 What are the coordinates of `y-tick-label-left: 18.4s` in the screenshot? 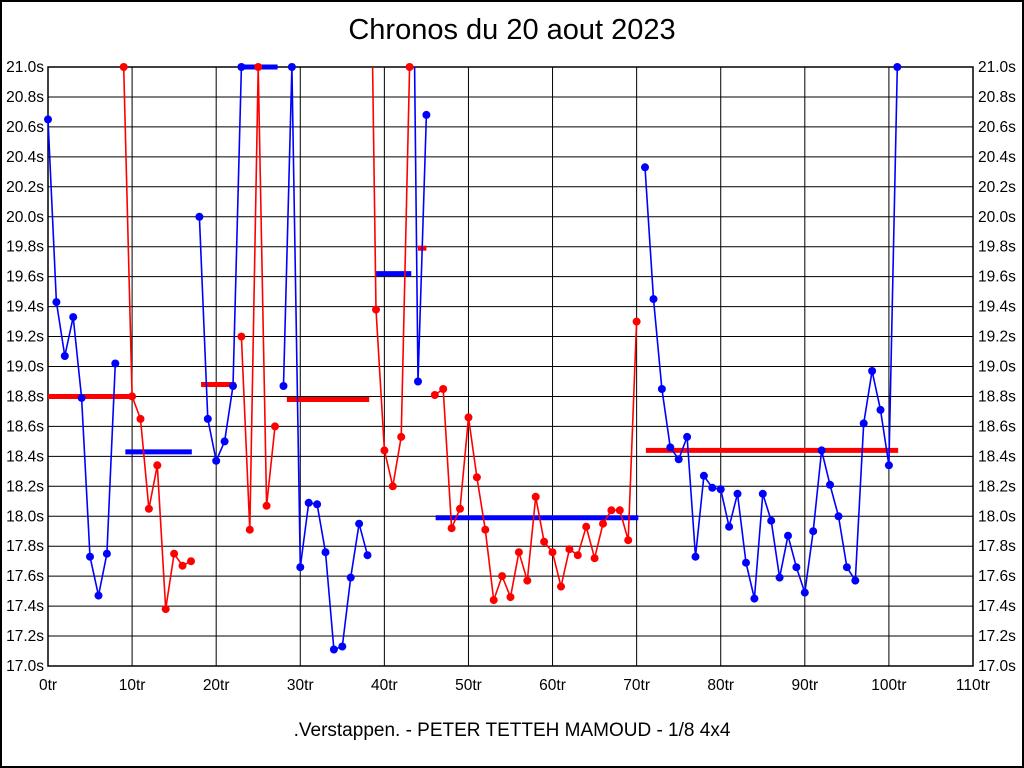 It's located at (25, 456).